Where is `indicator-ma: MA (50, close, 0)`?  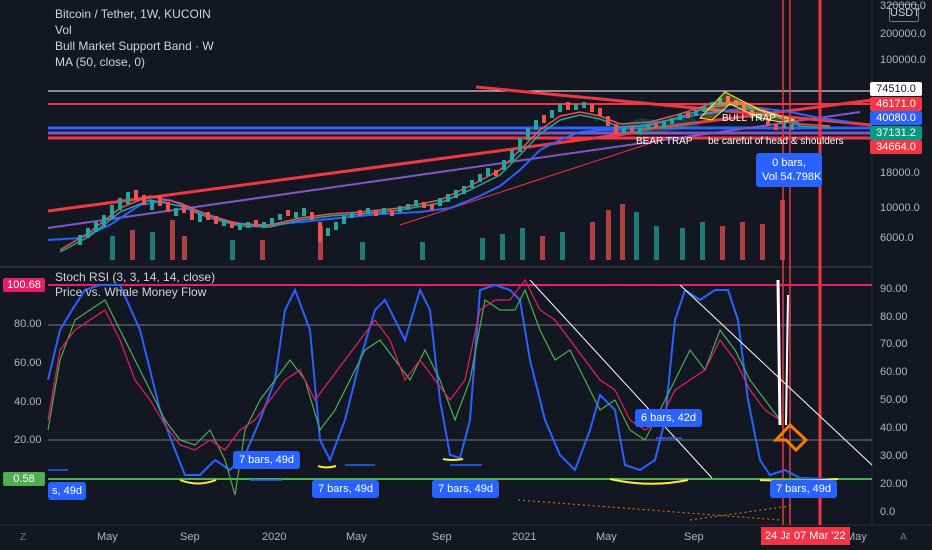 indicator-ma: MA (50, close, 0) is located at coordinates (100, 62).